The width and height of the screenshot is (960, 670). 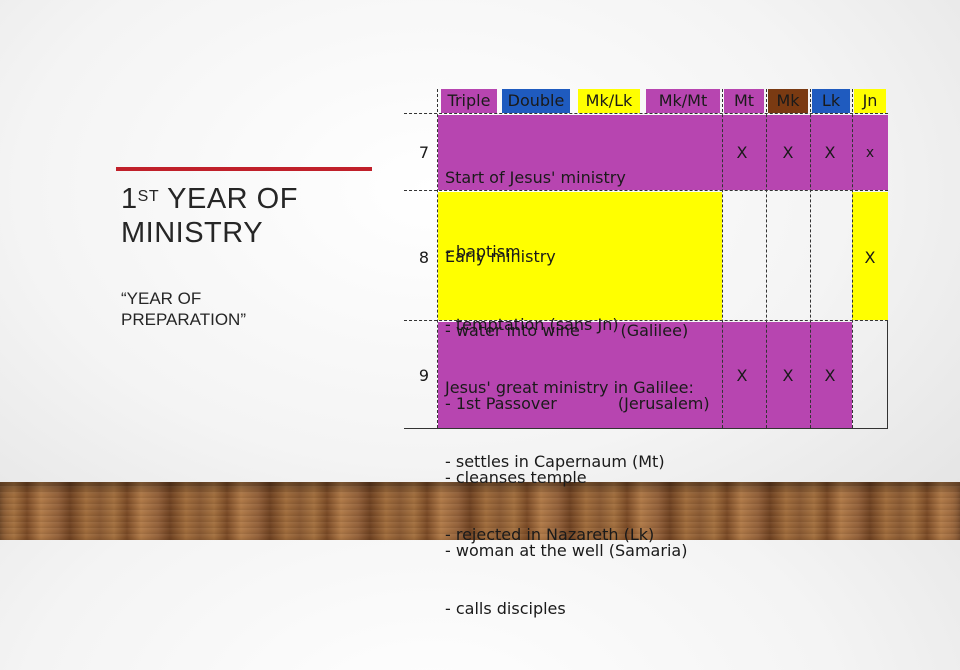 What do you see at coordinates (516, 477) in the screenshot?
I see `row-8-line-4: - cleanses temple` at bounding box center [516, 477].